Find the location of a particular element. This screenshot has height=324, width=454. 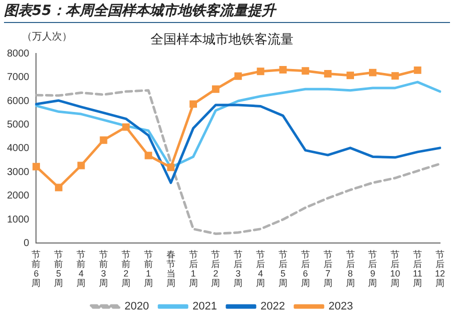

x-tick-label: 节前6周 is located at coordinates (36, 268).